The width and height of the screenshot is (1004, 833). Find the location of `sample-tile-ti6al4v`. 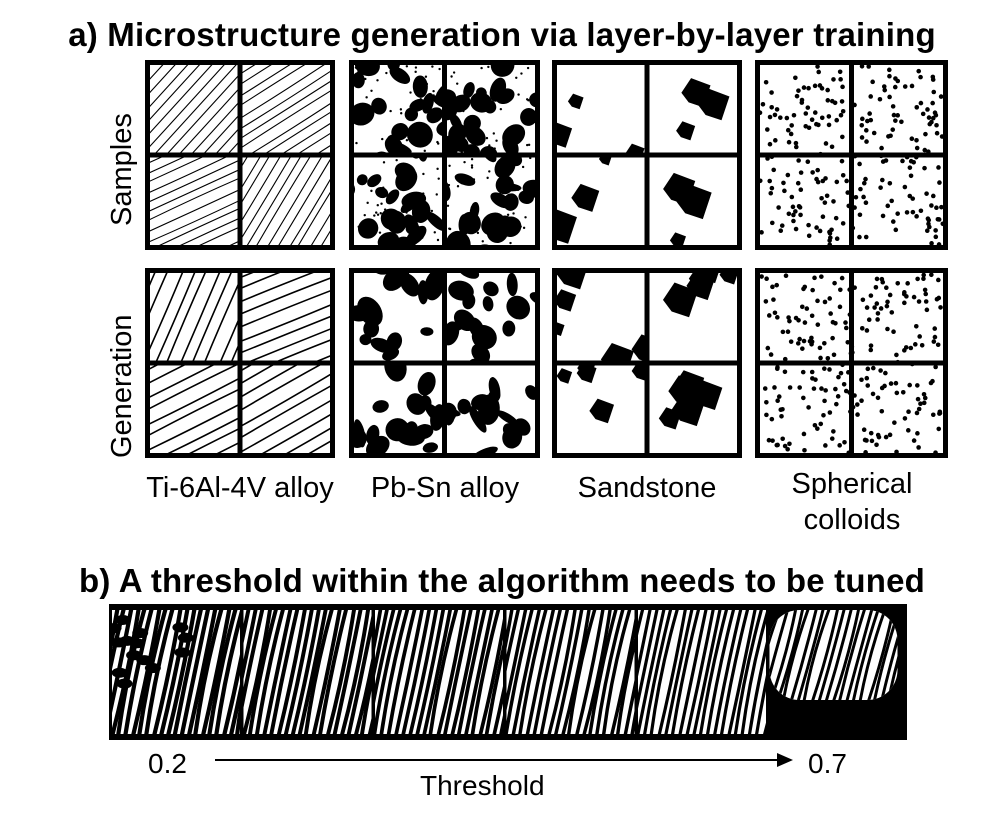

sample-tile-ti6al4v is located at coordinates (240, 155).